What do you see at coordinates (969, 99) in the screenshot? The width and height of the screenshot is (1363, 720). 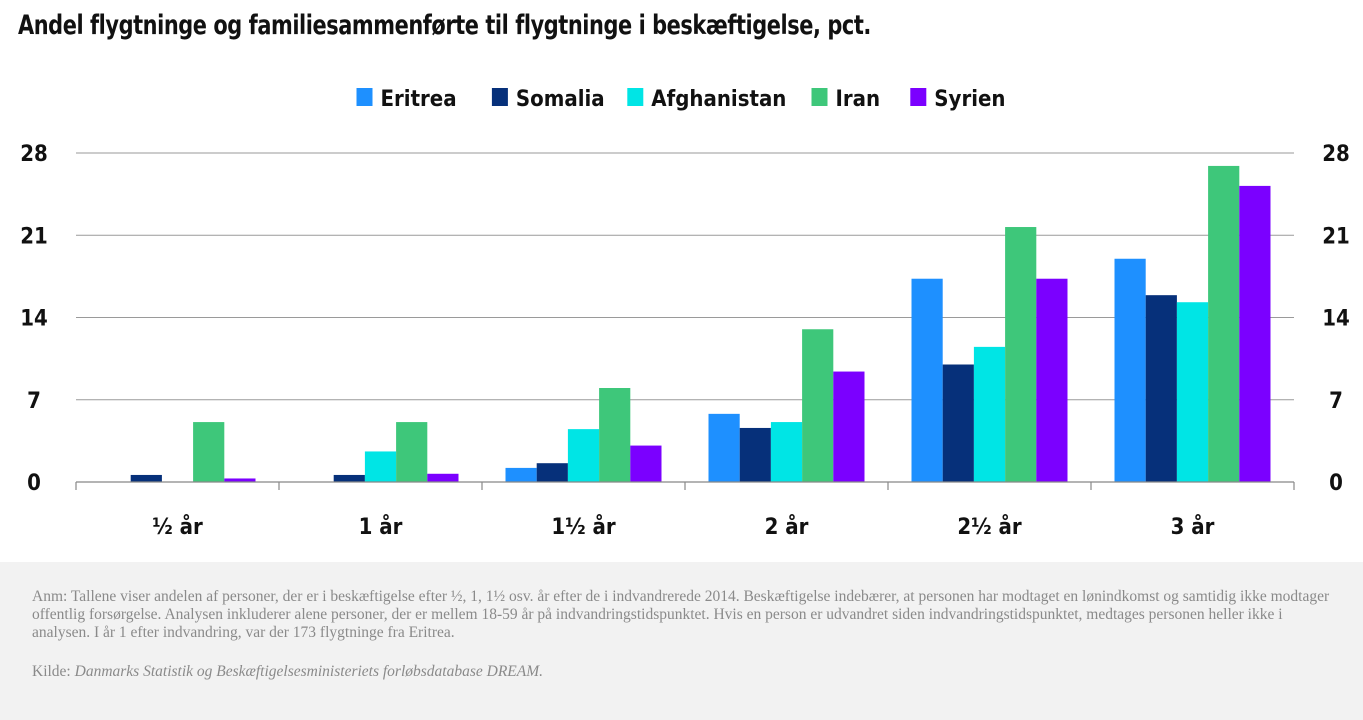 I see `legend-label: Syrien` at bounding box center [969, 99].